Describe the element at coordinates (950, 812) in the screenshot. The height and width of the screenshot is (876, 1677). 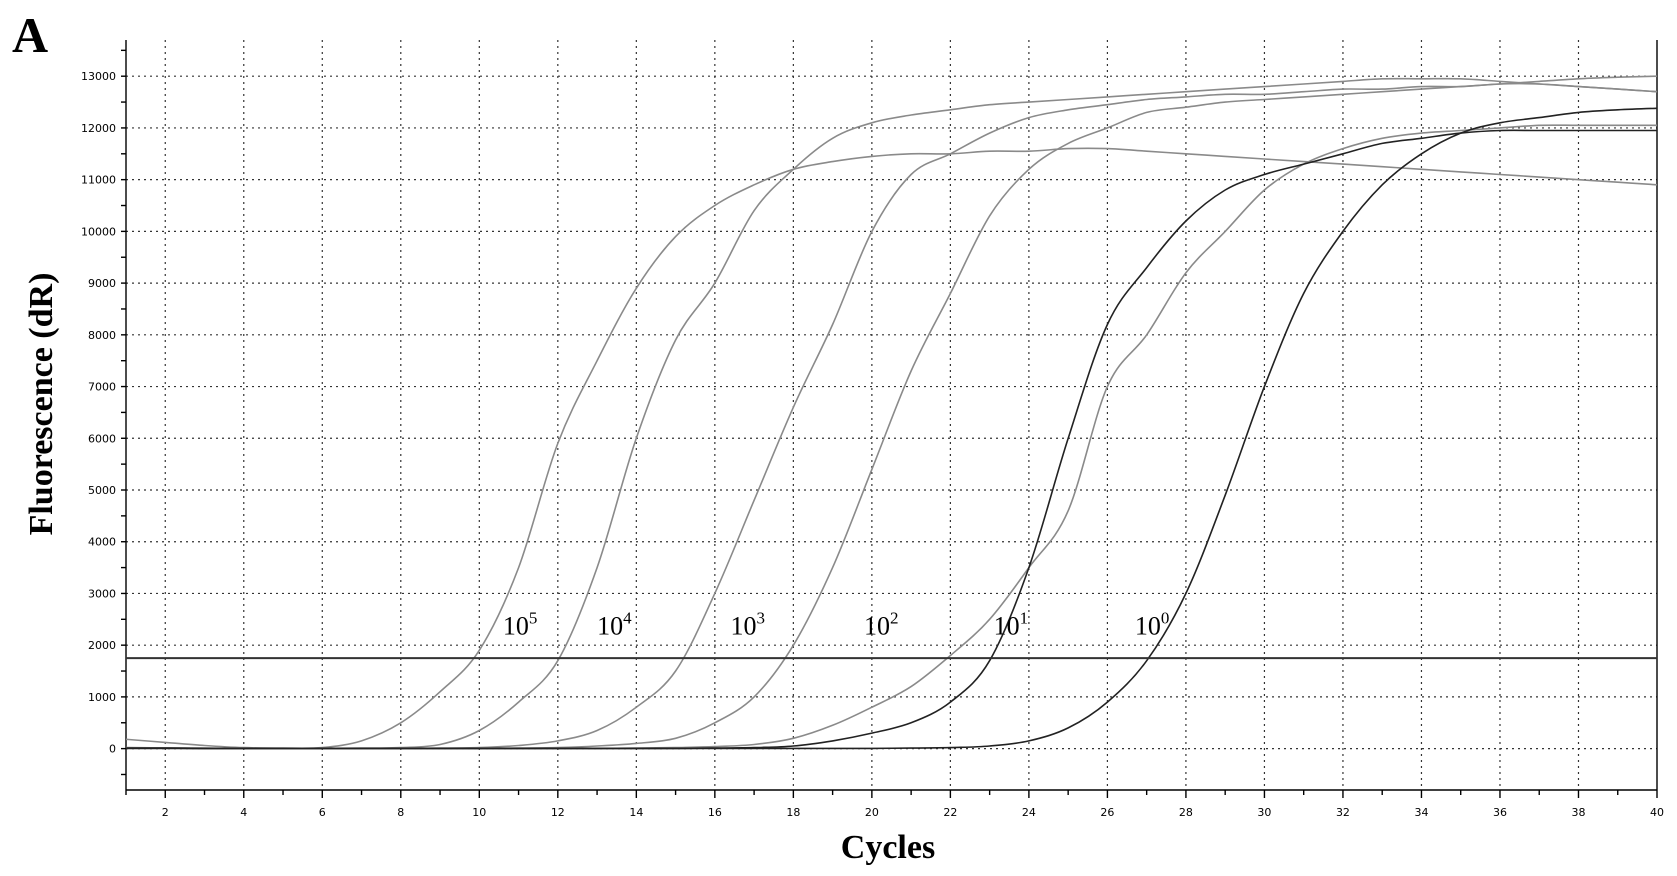
I see `x-tick-label: 22` at that location.